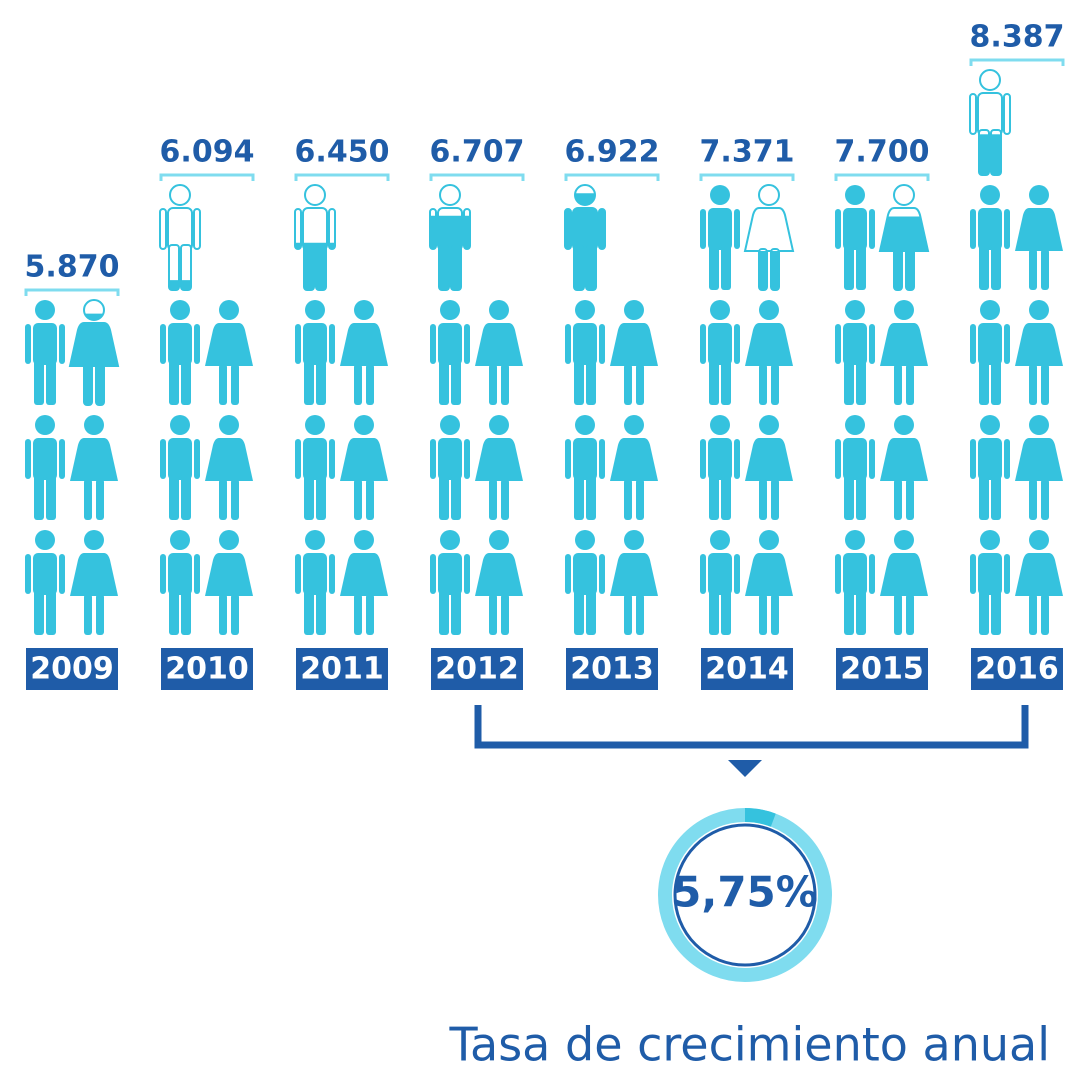 This screenshot has height=1082, width=1065. What do you see at coordinates (207, 177) in the screenshot?
I see `value-bracket` at bounding box center [207, 177].